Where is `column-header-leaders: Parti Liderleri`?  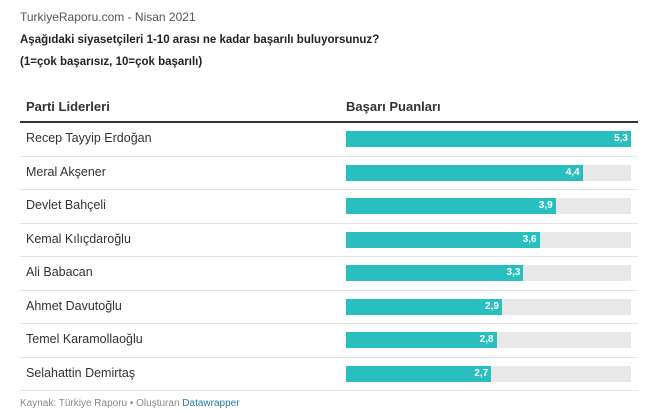 column-header-leaders: Parti Liderleri is located at coordinates (68, 106).